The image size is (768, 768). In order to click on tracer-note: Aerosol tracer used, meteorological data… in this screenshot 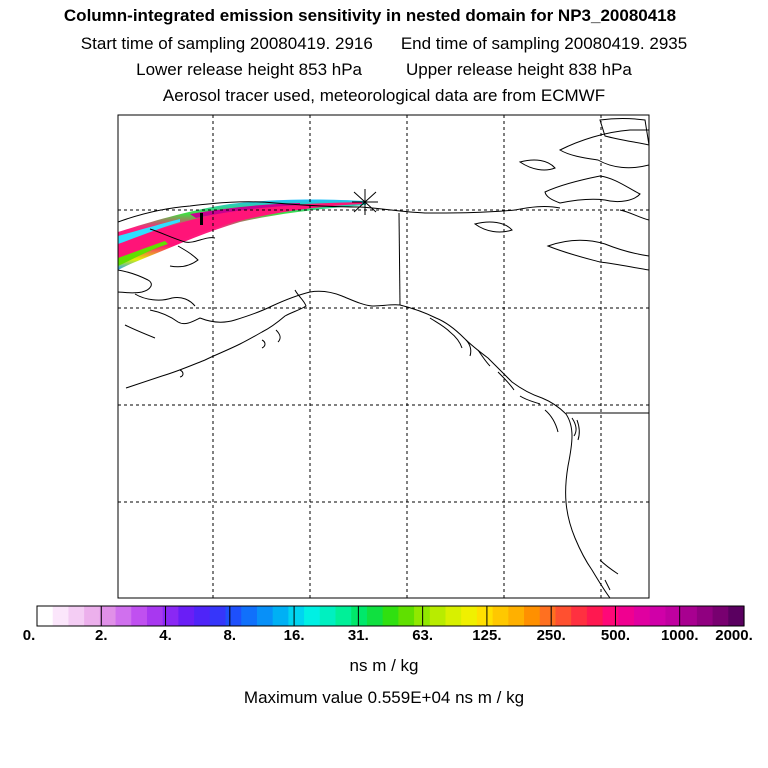, I will do `click(384, 95)`.